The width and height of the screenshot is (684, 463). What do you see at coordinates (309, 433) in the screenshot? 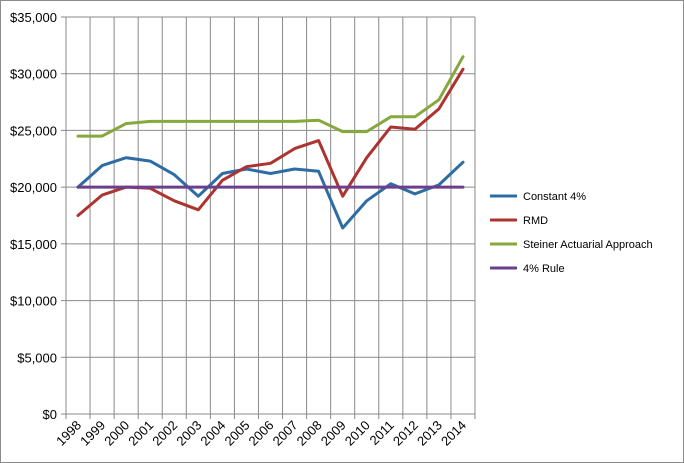
I see `x-tick-label: 2008` at bounding box center [309, 433].